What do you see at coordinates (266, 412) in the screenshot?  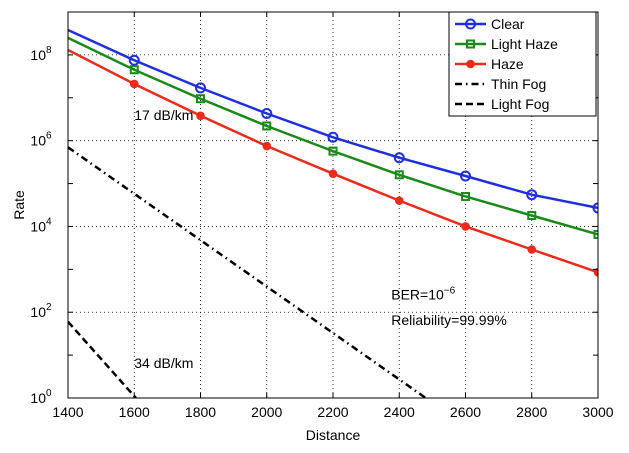 I see `x-tick-label: 2000` at bounding box center [266, 412].